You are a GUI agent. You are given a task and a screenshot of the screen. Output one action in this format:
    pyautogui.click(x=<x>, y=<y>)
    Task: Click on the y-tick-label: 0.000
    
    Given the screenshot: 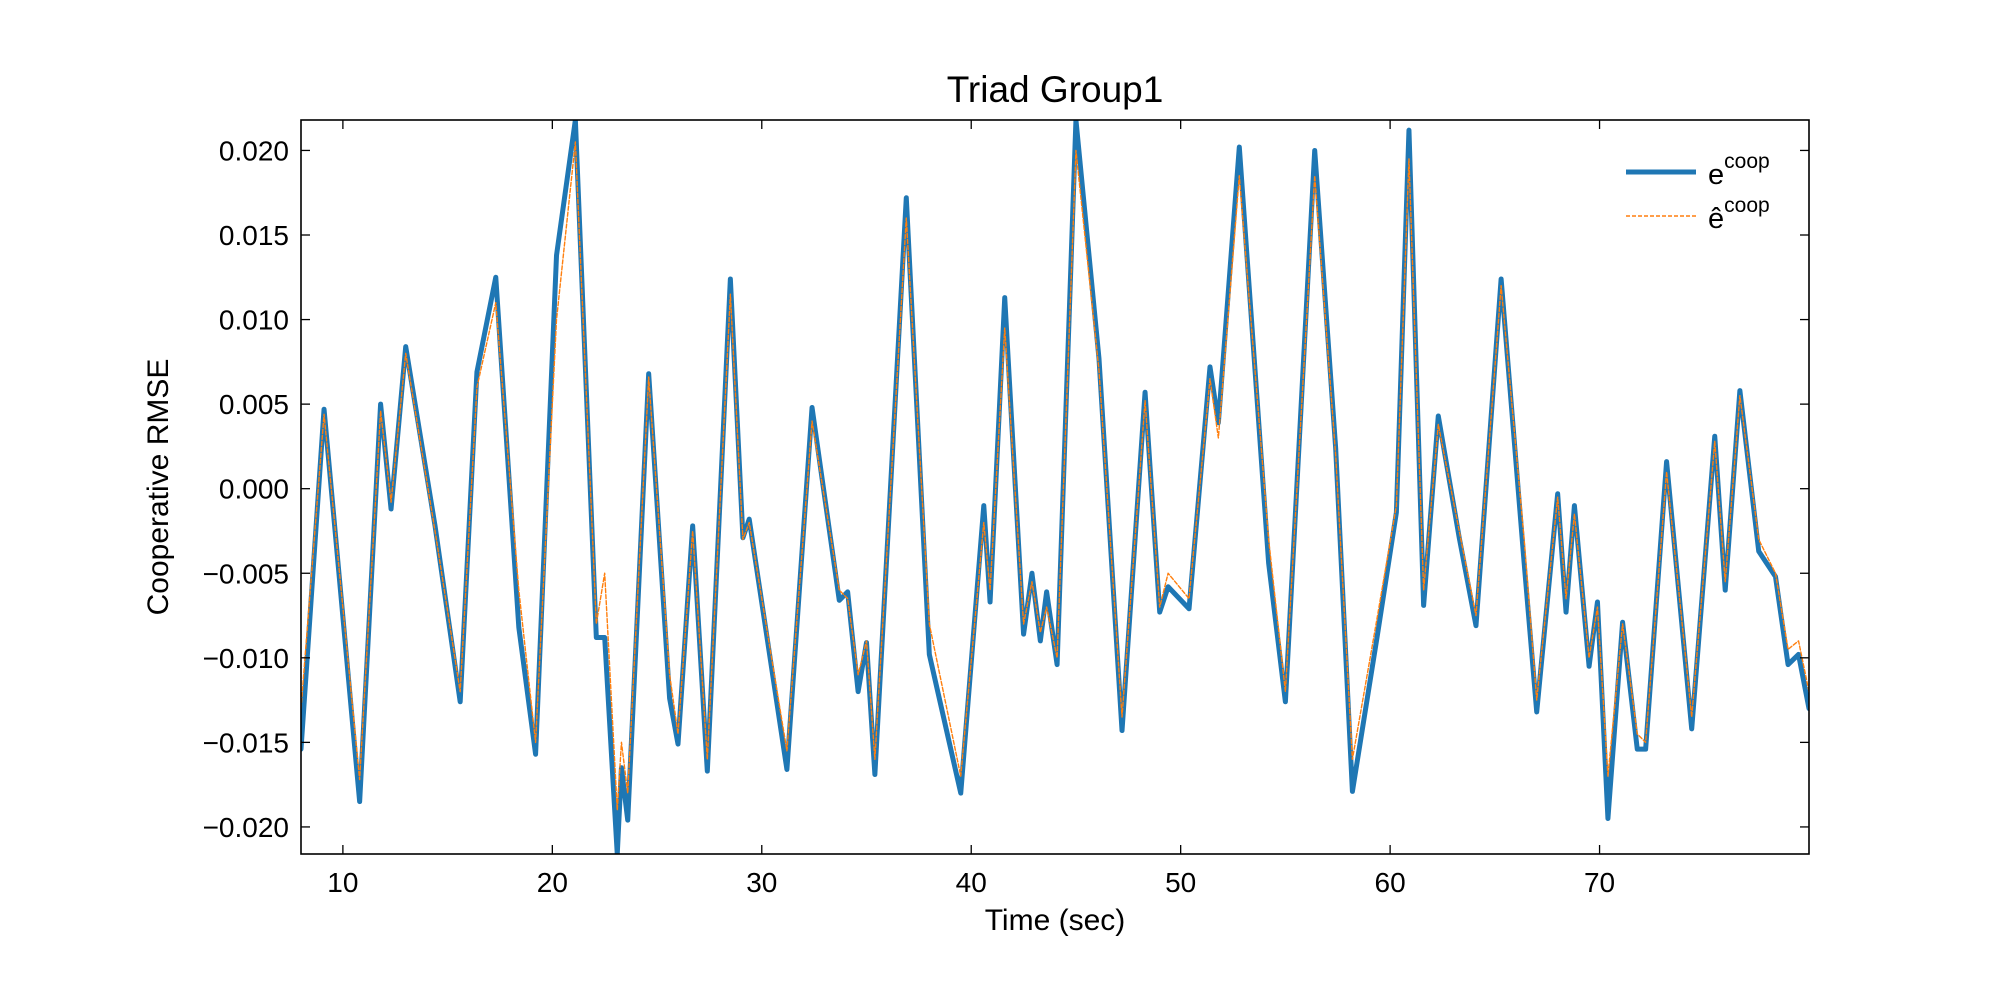 What is the action you would take?
    pyautogui.click(x=254, y=489)
    